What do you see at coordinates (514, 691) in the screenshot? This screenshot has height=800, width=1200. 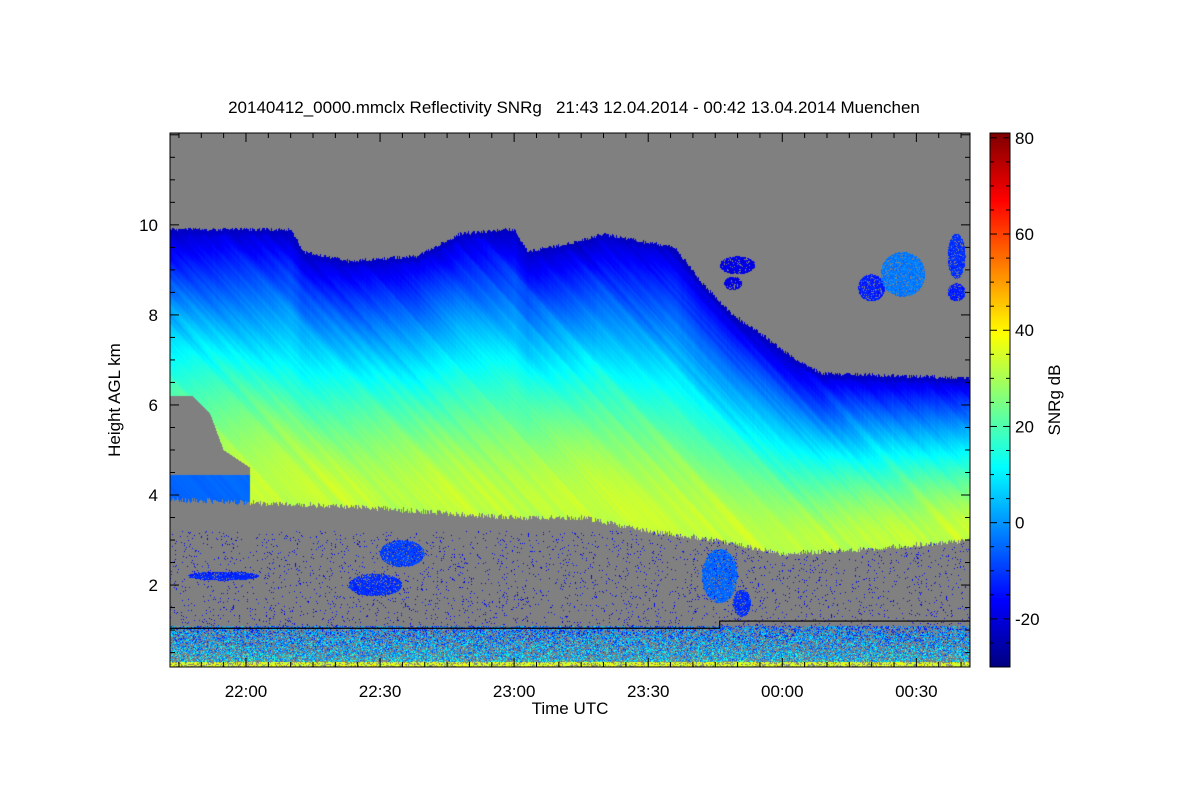 I see `x-tick-label: 23:00` at bounding box center [514, 691].